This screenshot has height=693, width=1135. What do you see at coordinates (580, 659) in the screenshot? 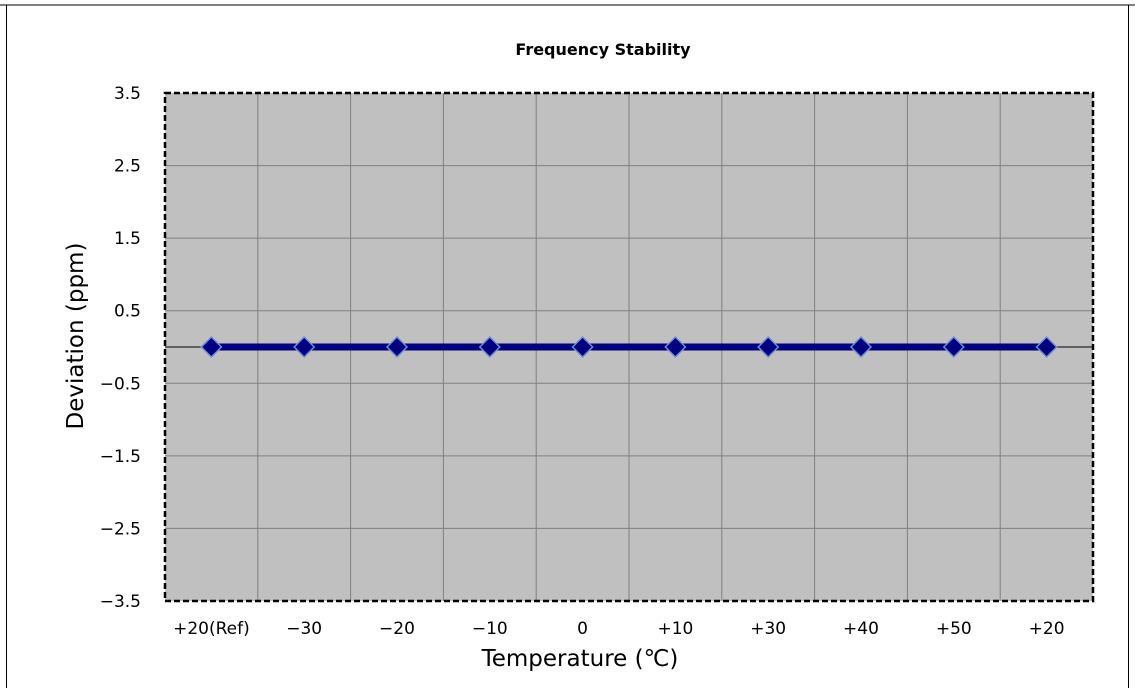
I see `x-axis-label: Temperature (℃)` at bounding box center [580, 659].